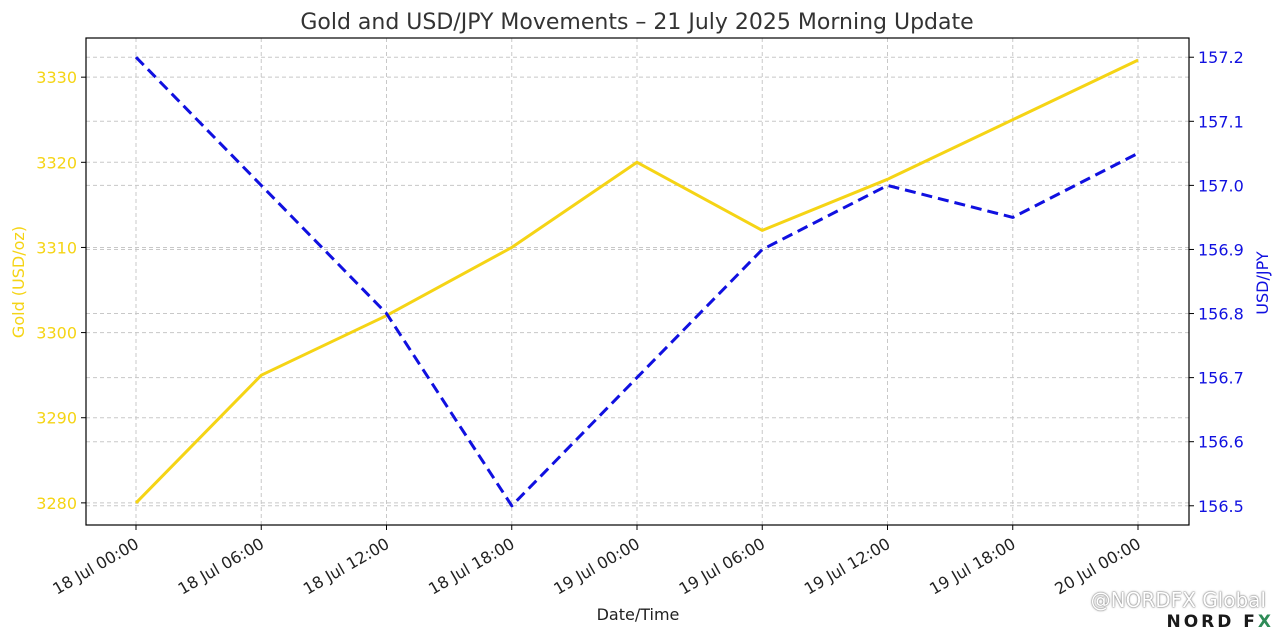 Image resolution: width=1280 pixels, height=635 pixels. I want to click on y-right-tick-label: 157.2, so click(1221, 57).